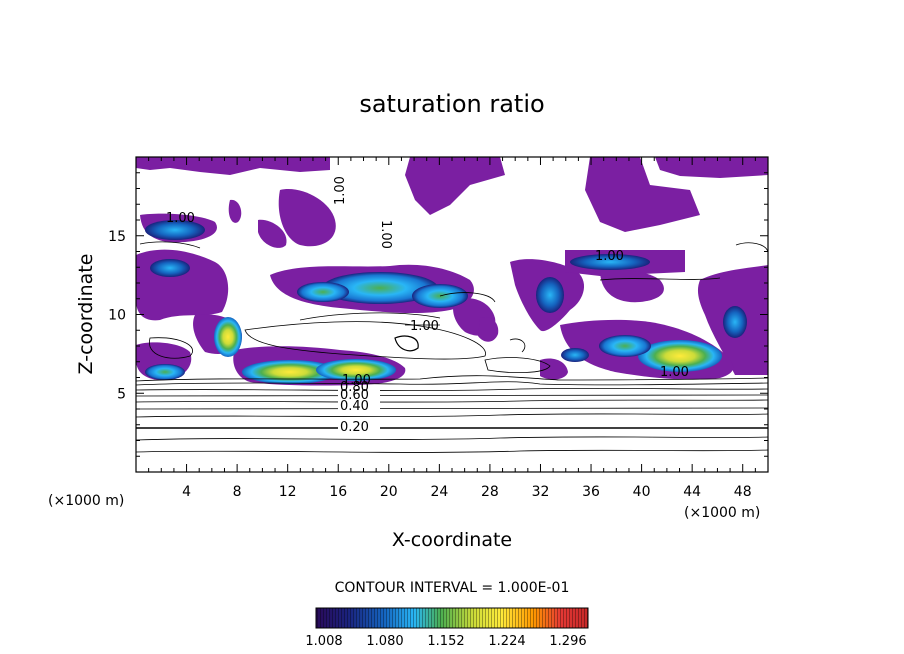 This screenshot has height=654, width=904. I want to click on colorbar-tick-label: 1.296, so click(567, 641).